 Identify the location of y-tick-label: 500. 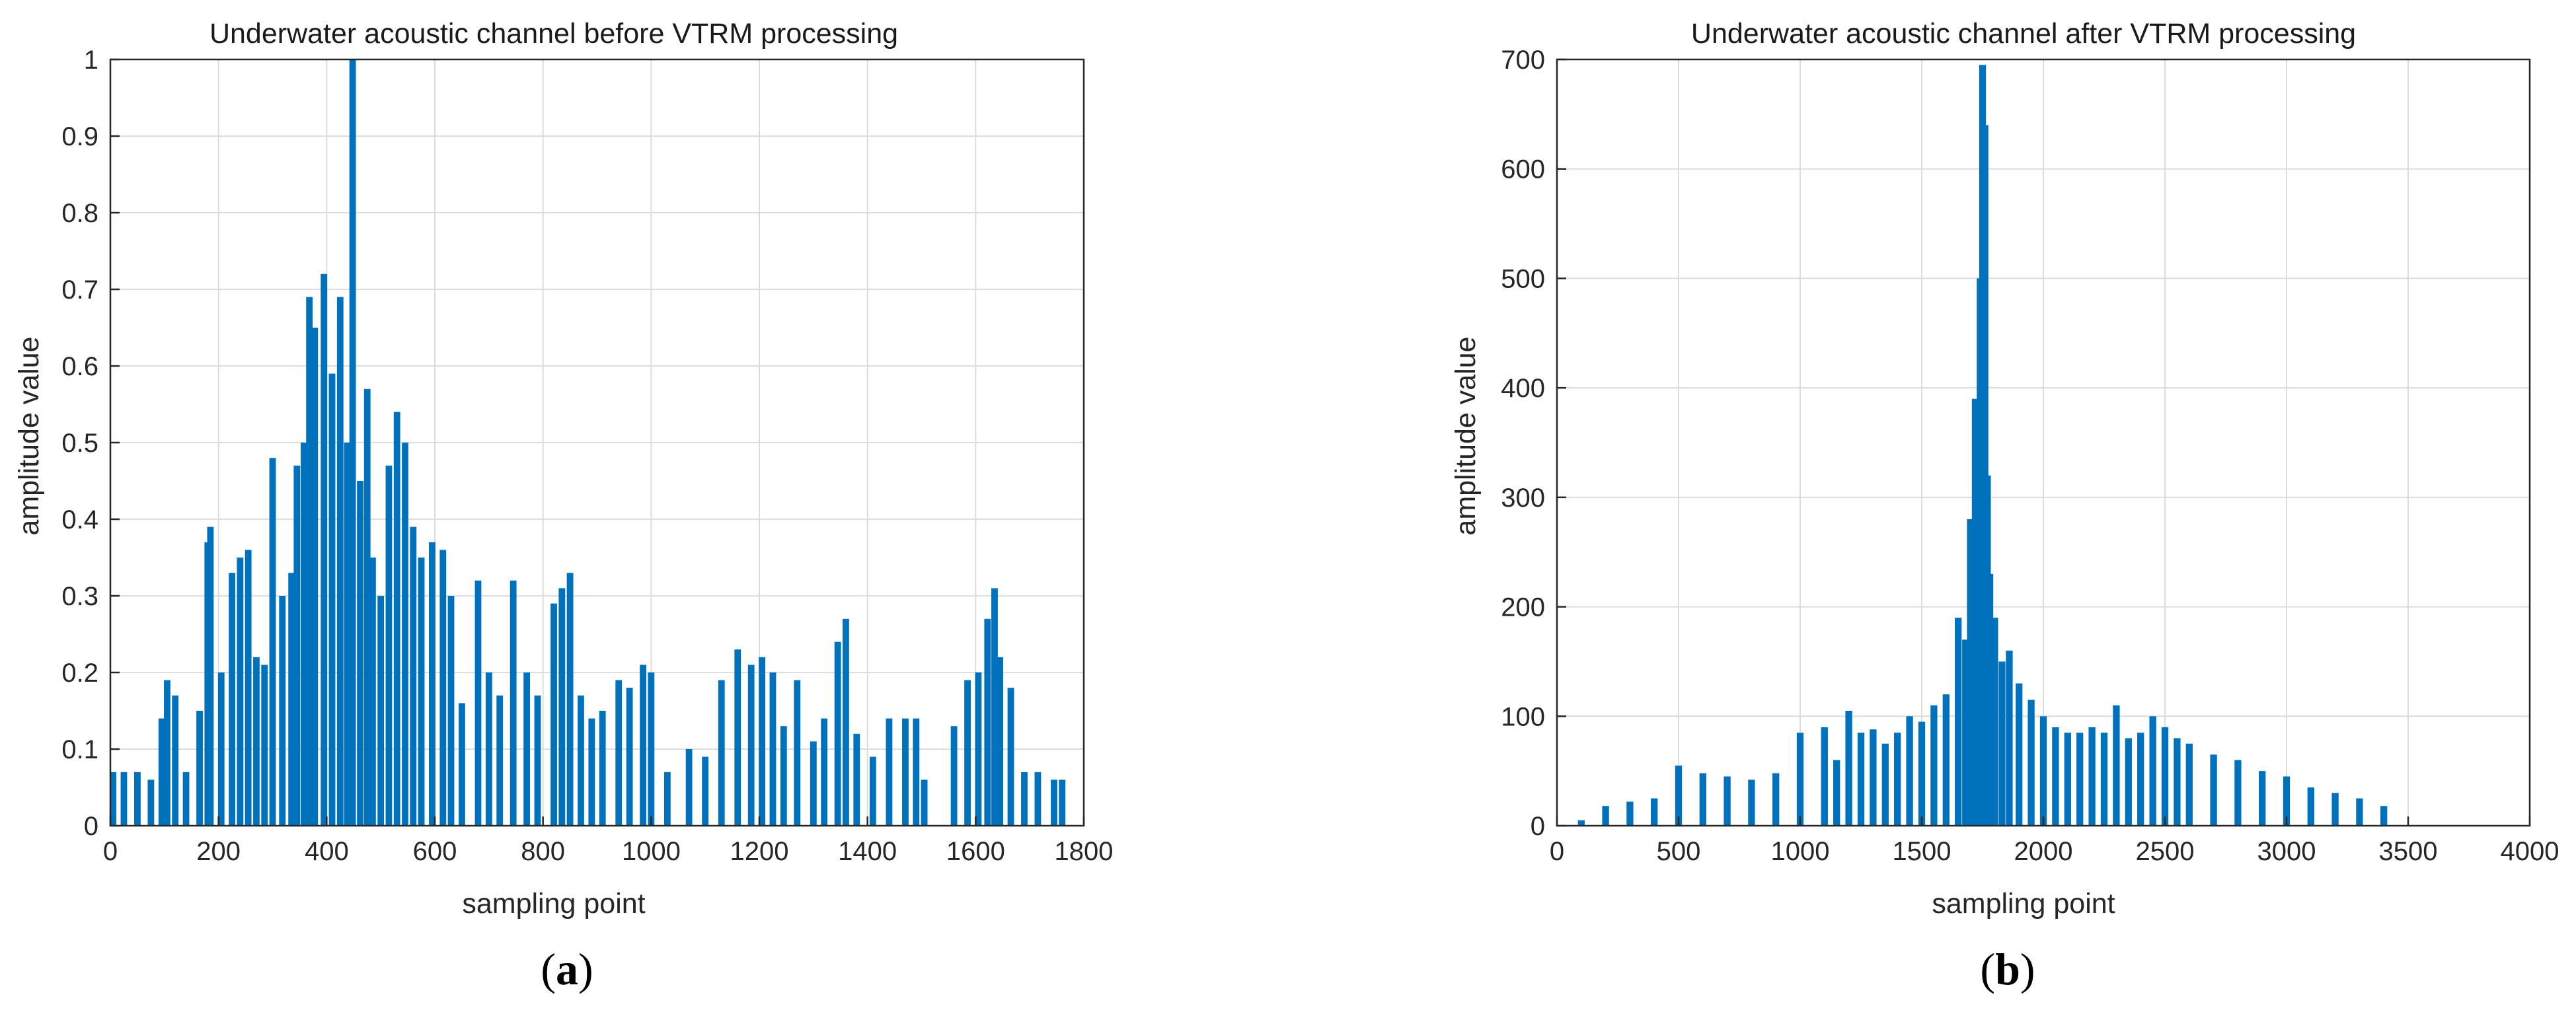
(1523, 278).